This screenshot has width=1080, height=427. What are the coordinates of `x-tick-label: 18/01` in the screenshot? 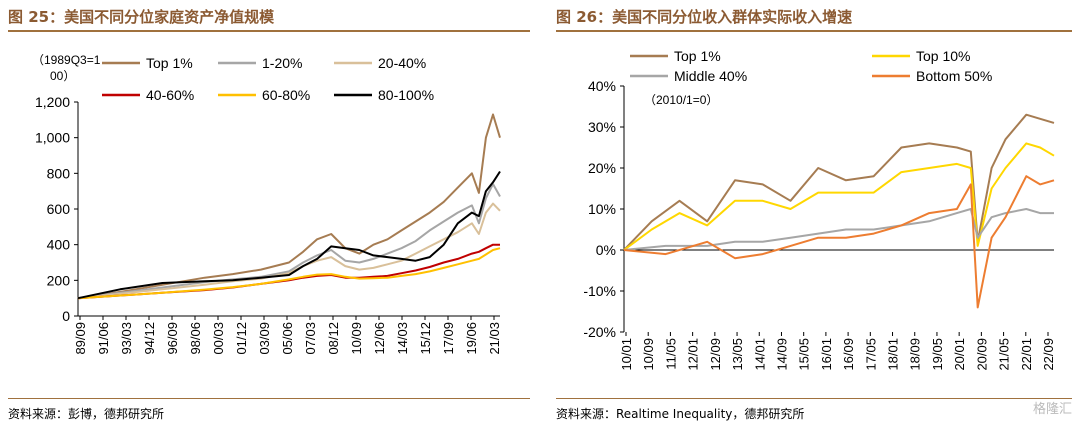 It's located at (893, 354).